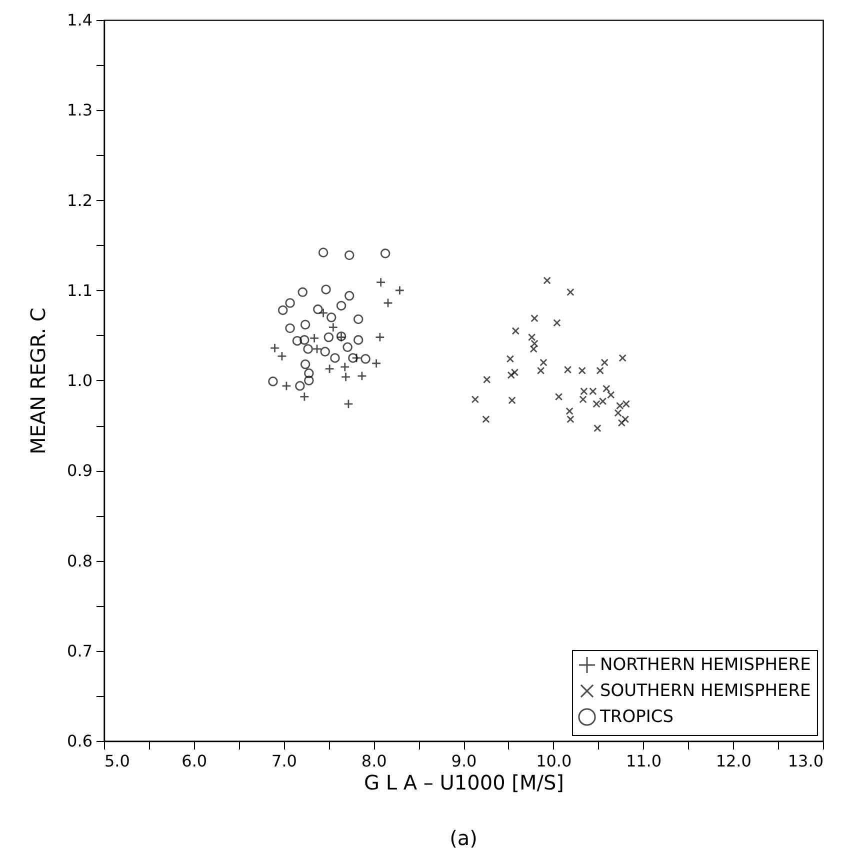  What do you see at coordinates (644, 761) in the screenshot?
I see `x-tick-label: 11.0` at bounding box center [644, 761].